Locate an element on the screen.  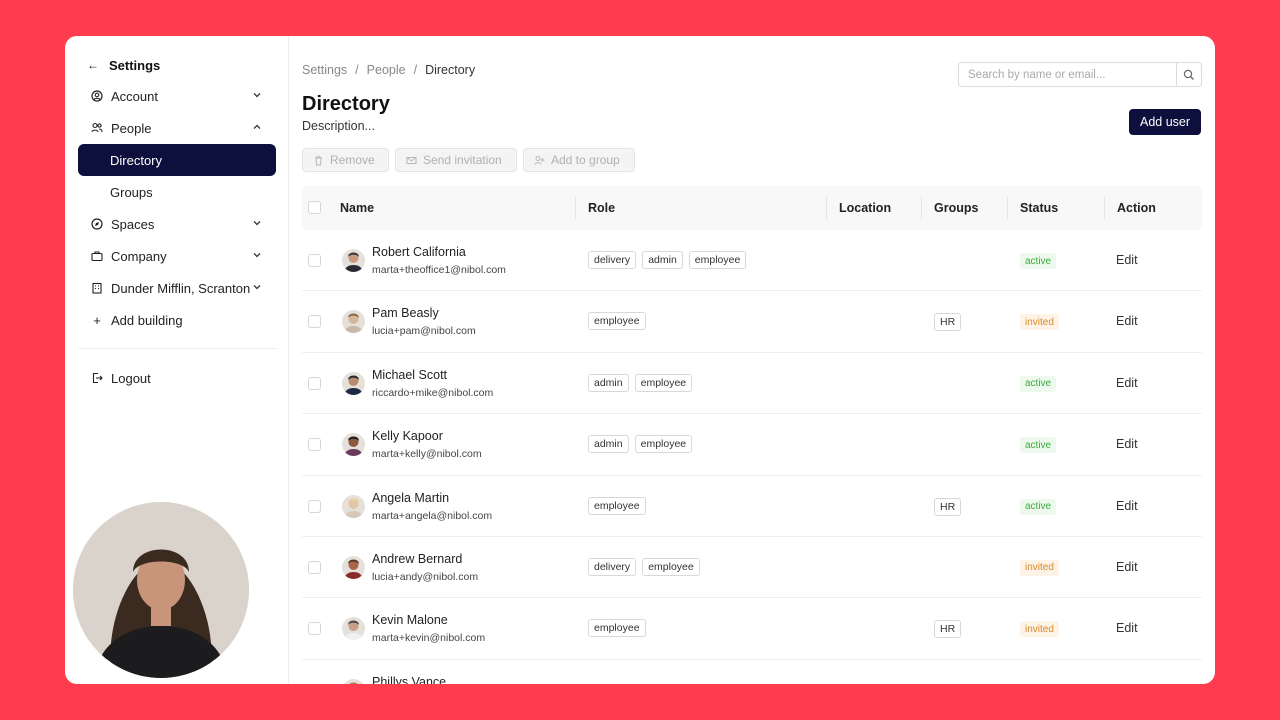
search-input is located at coordinates (1067, 74).